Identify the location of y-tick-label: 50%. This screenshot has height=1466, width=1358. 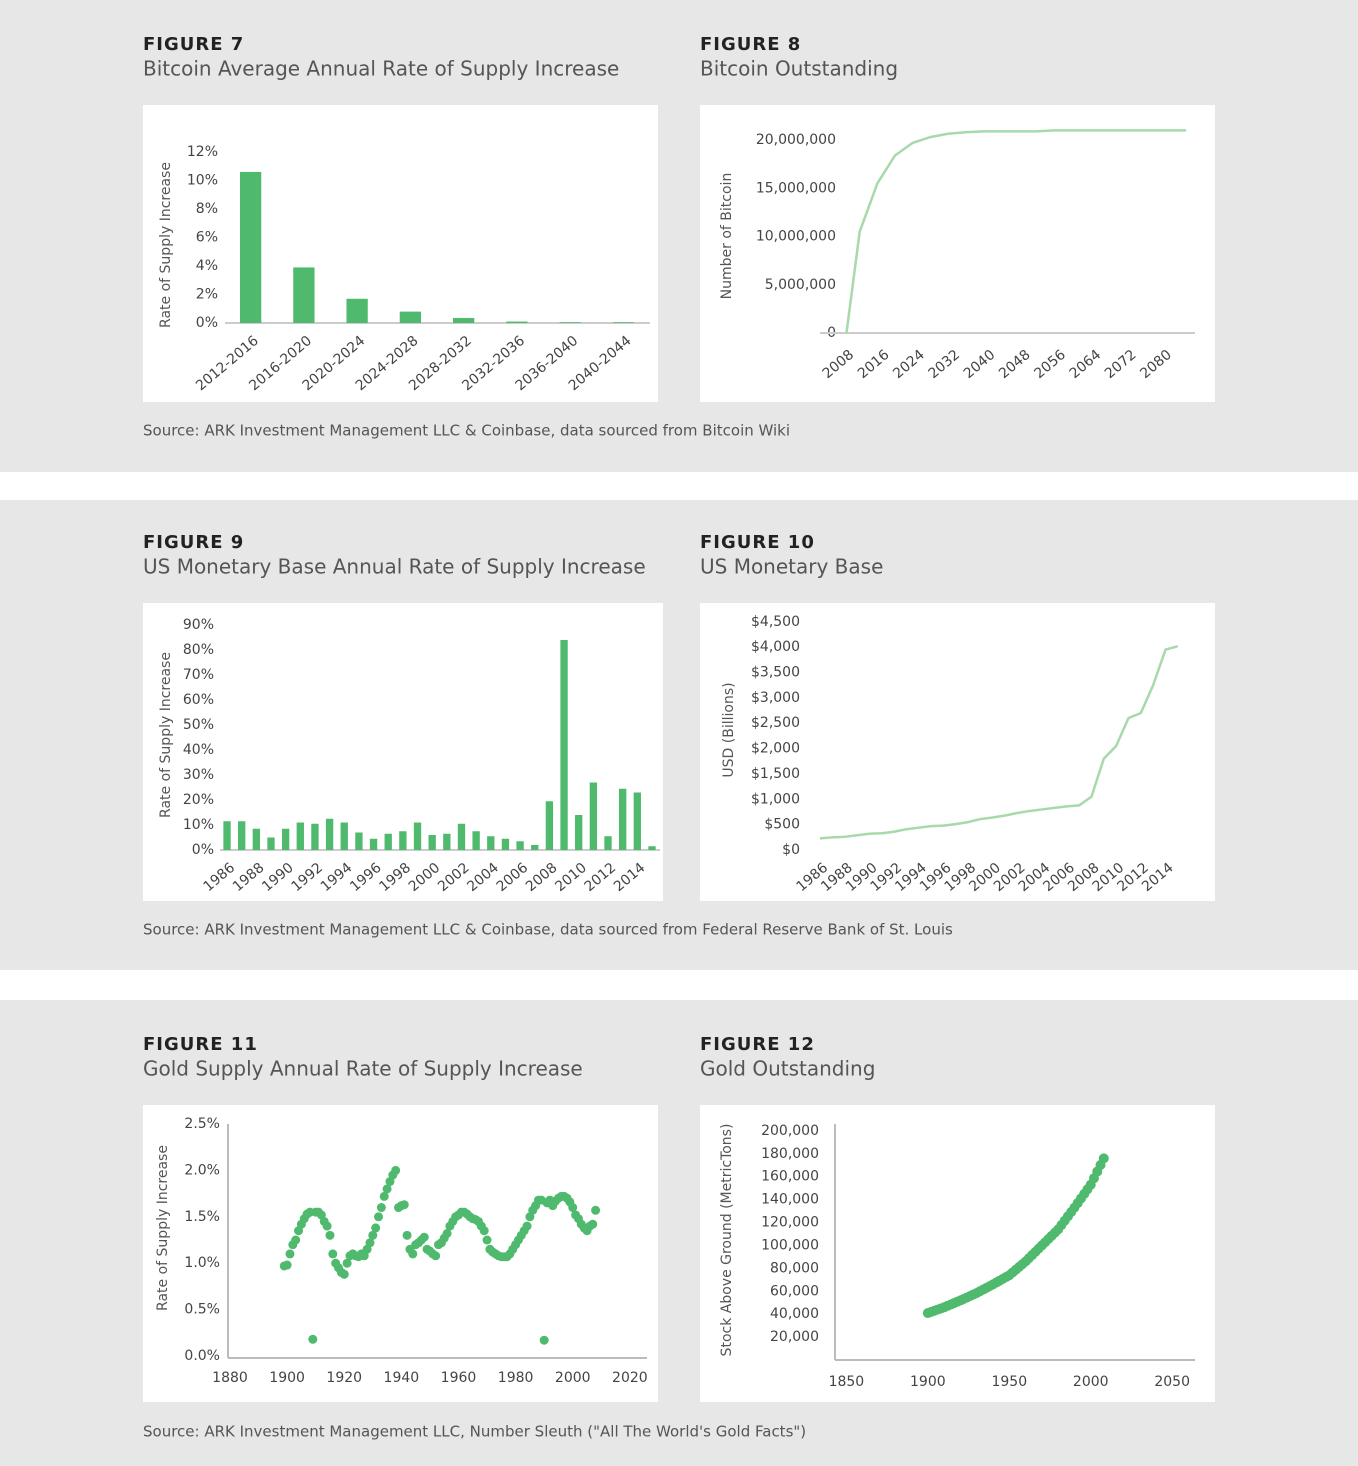
(198, 725).